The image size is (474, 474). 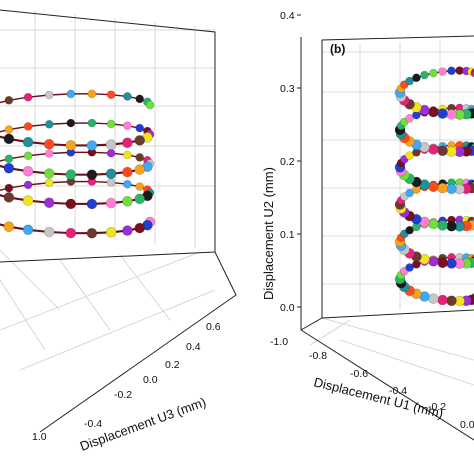 What do you see at coordinates (39, 437) in the screenshot?
I see `panel-a-x-tick: 1.0` at bounding box center [39, 437].